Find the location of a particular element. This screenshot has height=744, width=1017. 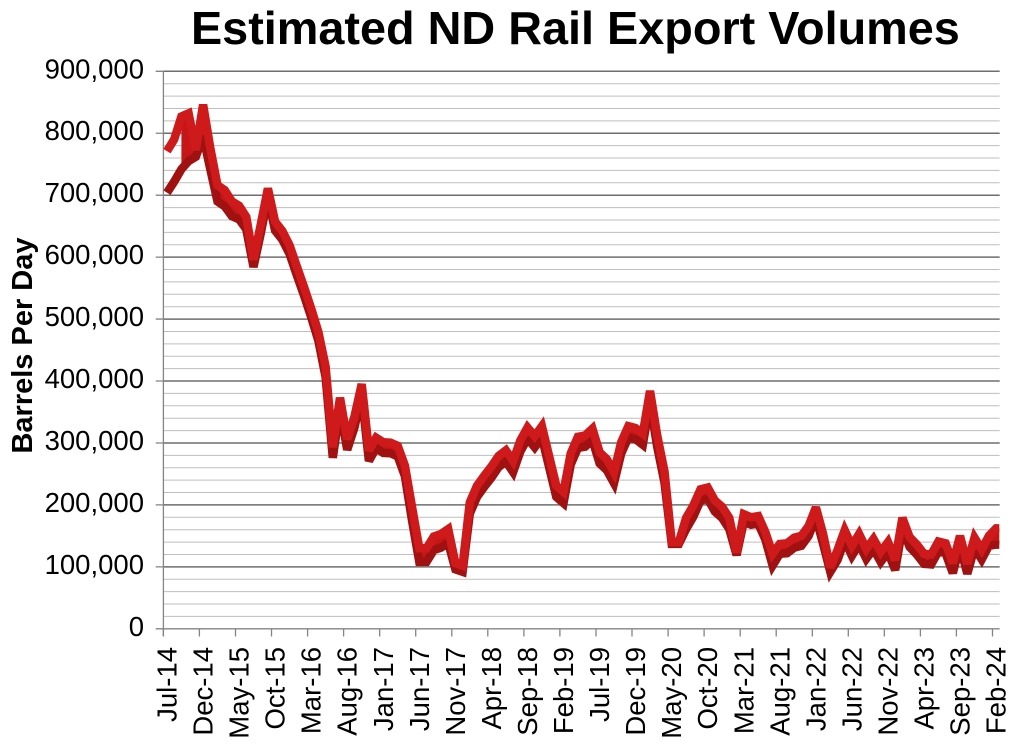

svg-text: Apr-23 is located at coordinates (924, 688).